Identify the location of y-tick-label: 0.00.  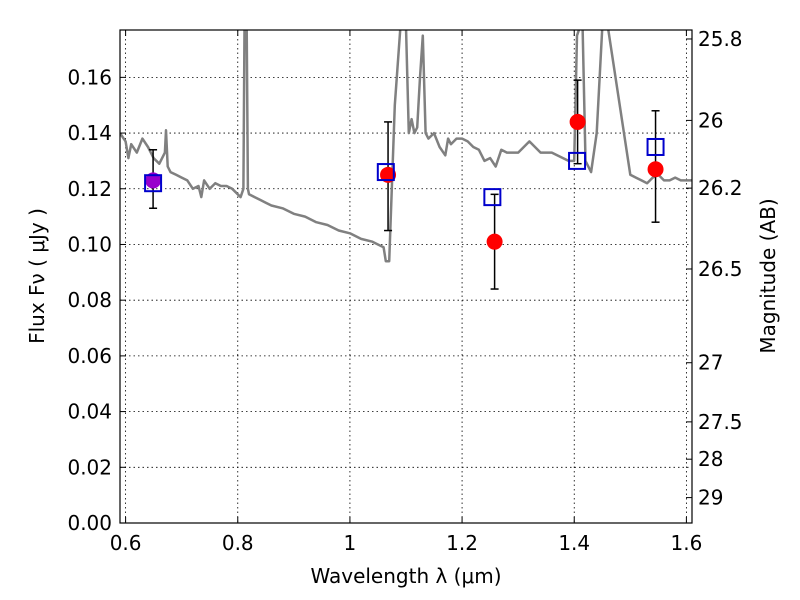
(89, 523).